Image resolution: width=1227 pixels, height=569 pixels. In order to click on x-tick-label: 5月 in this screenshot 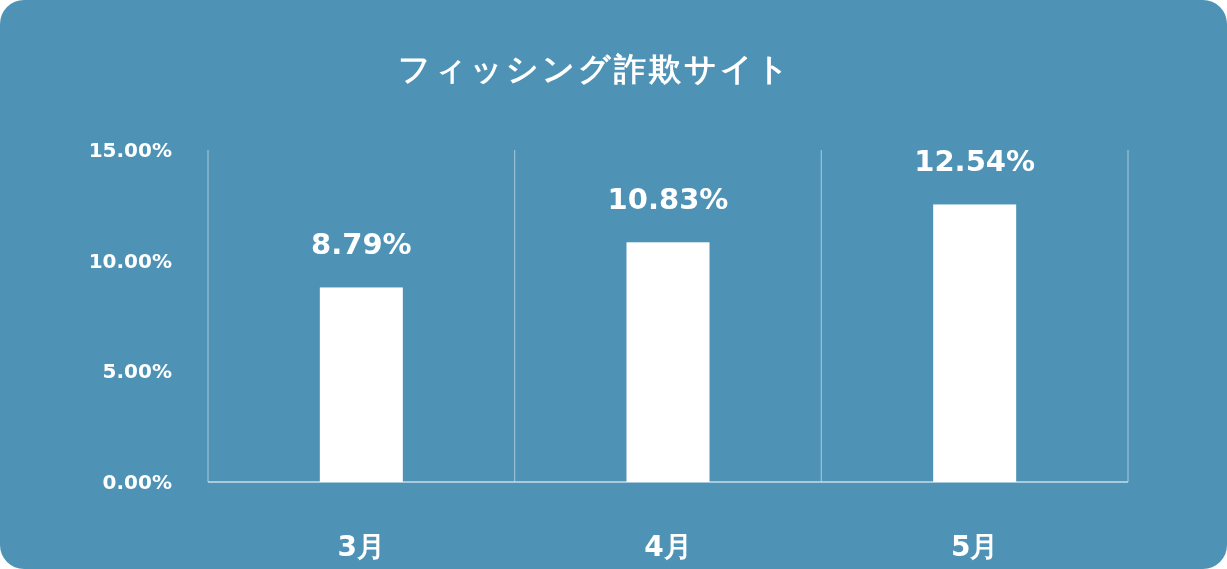, I will do `click(974, 546)`.